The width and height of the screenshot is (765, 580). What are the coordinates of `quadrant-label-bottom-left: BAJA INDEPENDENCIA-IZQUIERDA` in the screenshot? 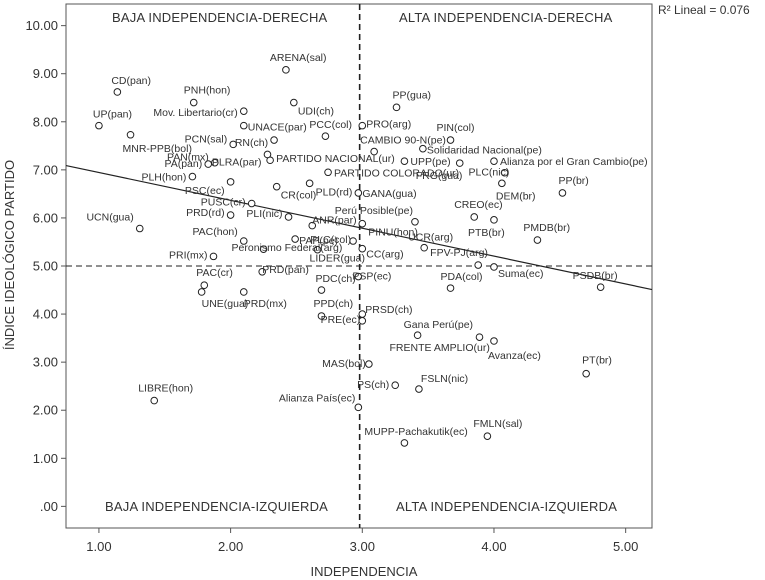 It's located at (216, 506).